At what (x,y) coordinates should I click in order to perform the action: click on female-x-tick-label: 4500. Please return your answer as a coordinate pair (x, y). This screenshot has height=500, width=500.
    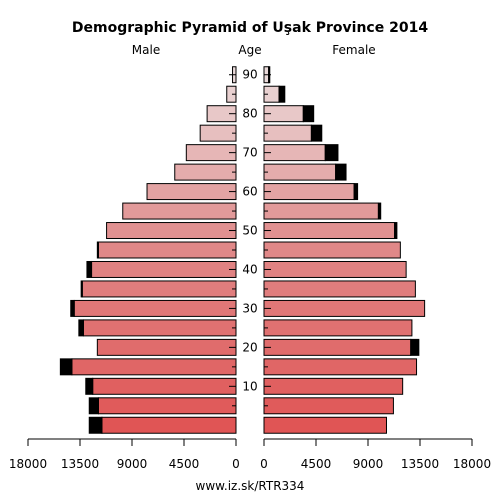
    Looking at the image, I should click on (316, 464).